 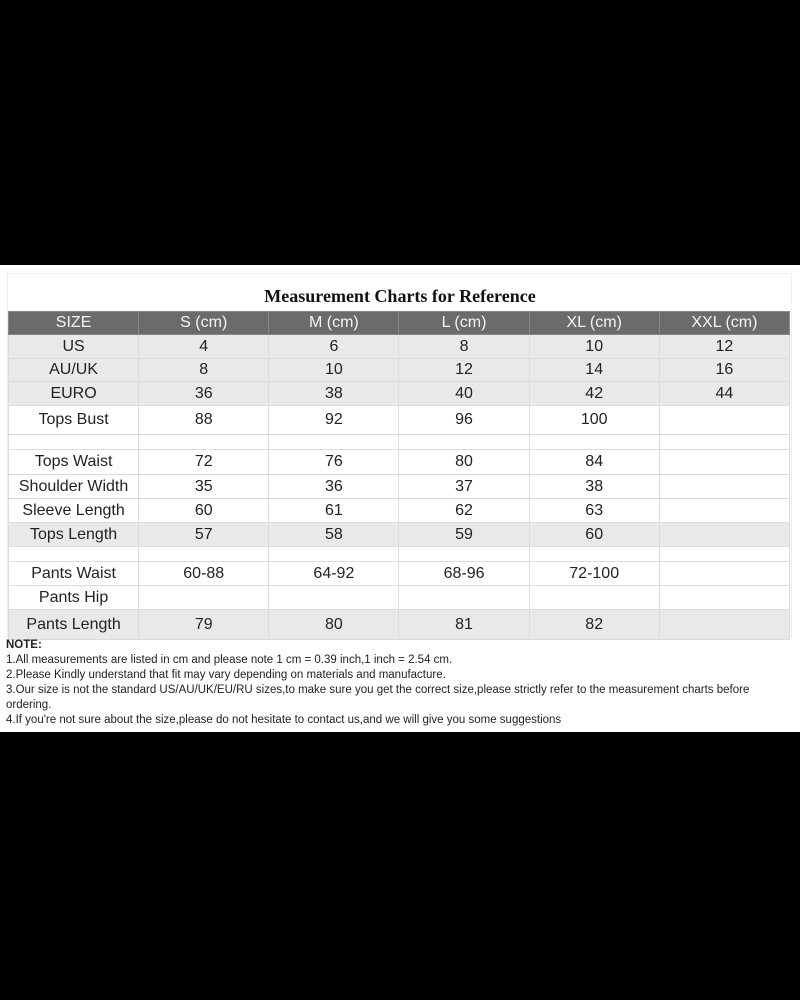 I want to click on table-cell: 16, so click(x=724, y=370).